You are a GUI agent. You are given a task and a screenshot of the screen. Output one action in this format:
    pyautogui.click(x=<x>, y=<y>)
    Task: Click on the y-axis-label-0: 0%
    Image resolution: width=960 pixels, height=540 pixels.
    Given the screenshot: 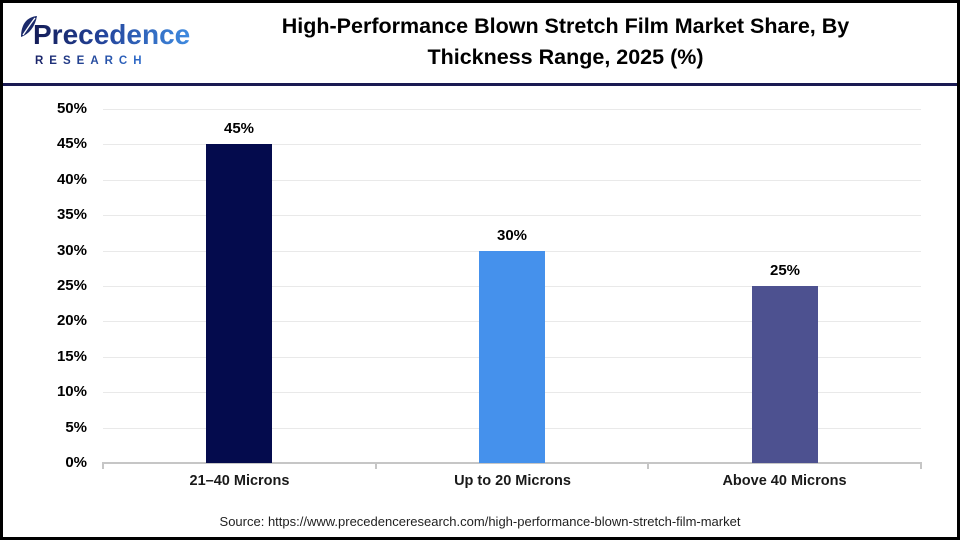 What is the action you would take?
    pyautogui.click(x=76, y=462)
    